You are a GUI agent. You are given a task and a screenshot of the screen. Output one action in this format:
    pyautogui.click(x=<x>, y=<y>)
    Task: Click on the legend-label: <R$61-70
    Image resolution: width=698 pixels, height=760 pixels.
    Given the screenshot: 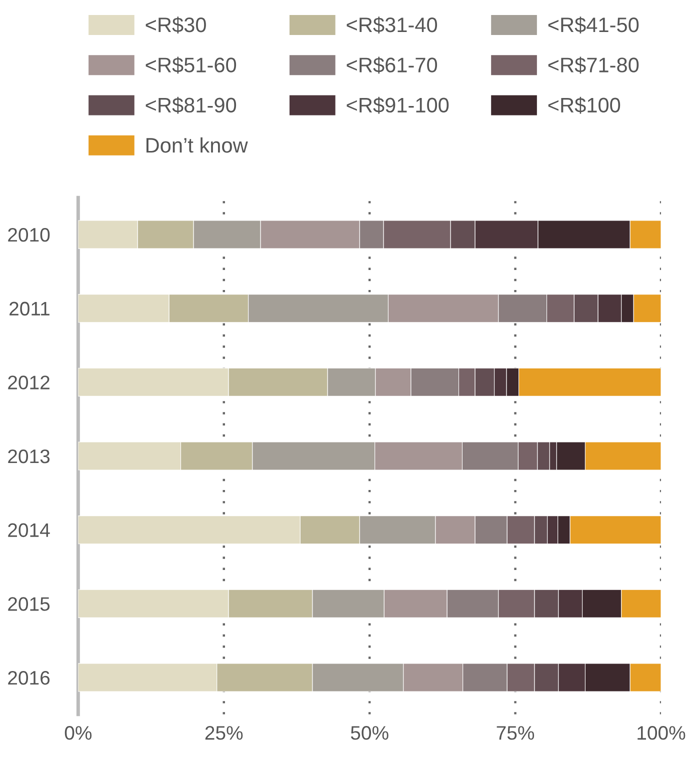 What is the action you would take?
    pyautogui.click(x=392, y=65)
    